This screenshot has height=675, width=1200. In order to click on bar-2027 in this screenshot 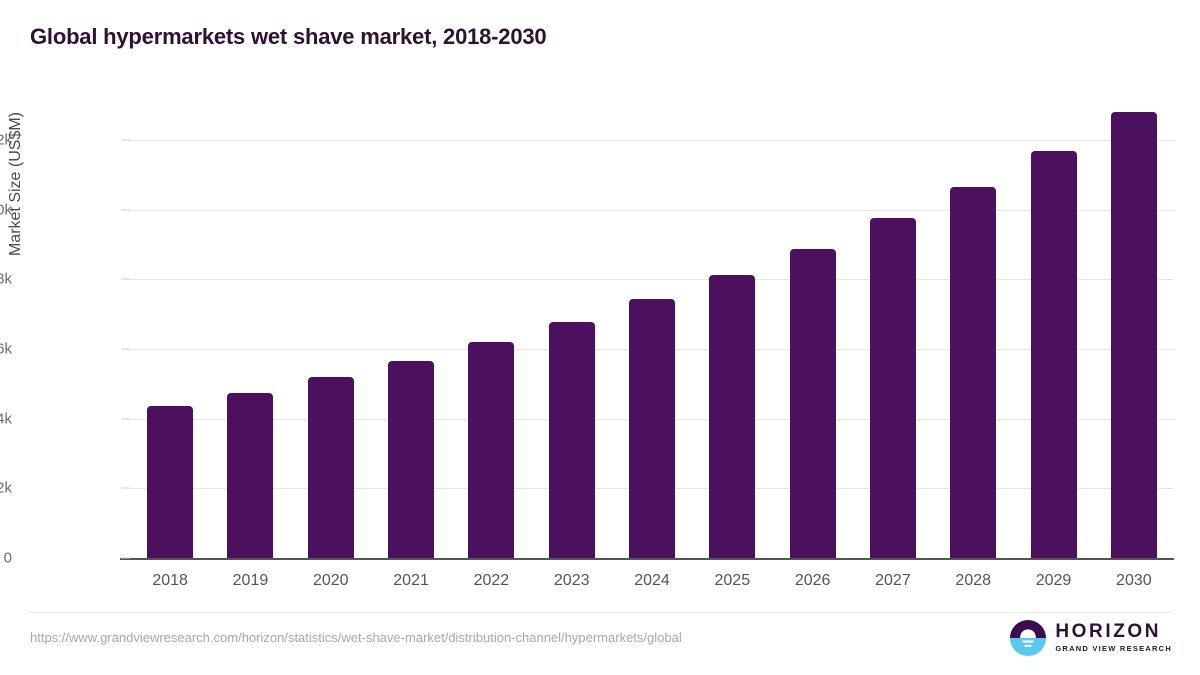, I will do `click(892, 388)`.